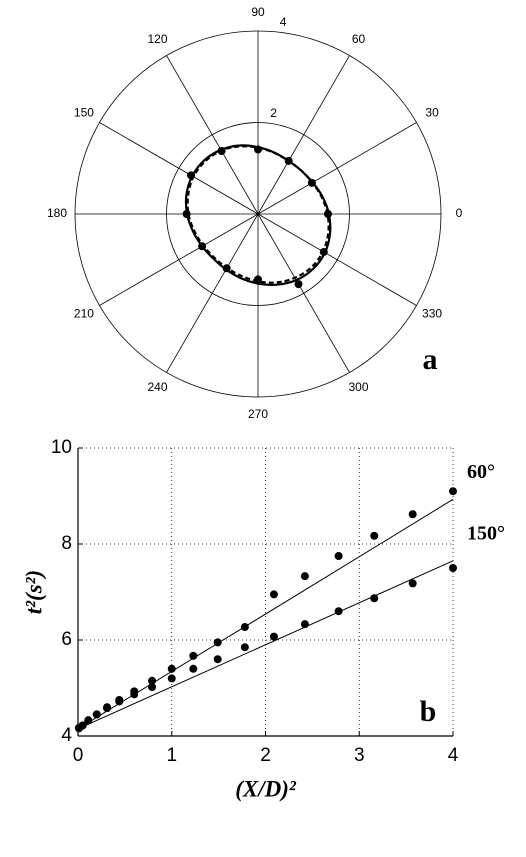  Describe the element at coordinates (453, 755) in the screenshot. I see `x-tick-label: 4` at that location.